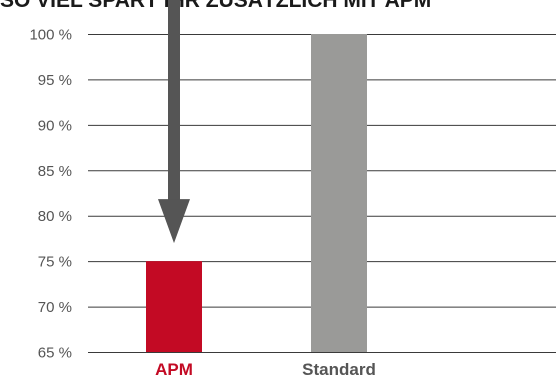  I want to click on annotation, so click(174, 122).